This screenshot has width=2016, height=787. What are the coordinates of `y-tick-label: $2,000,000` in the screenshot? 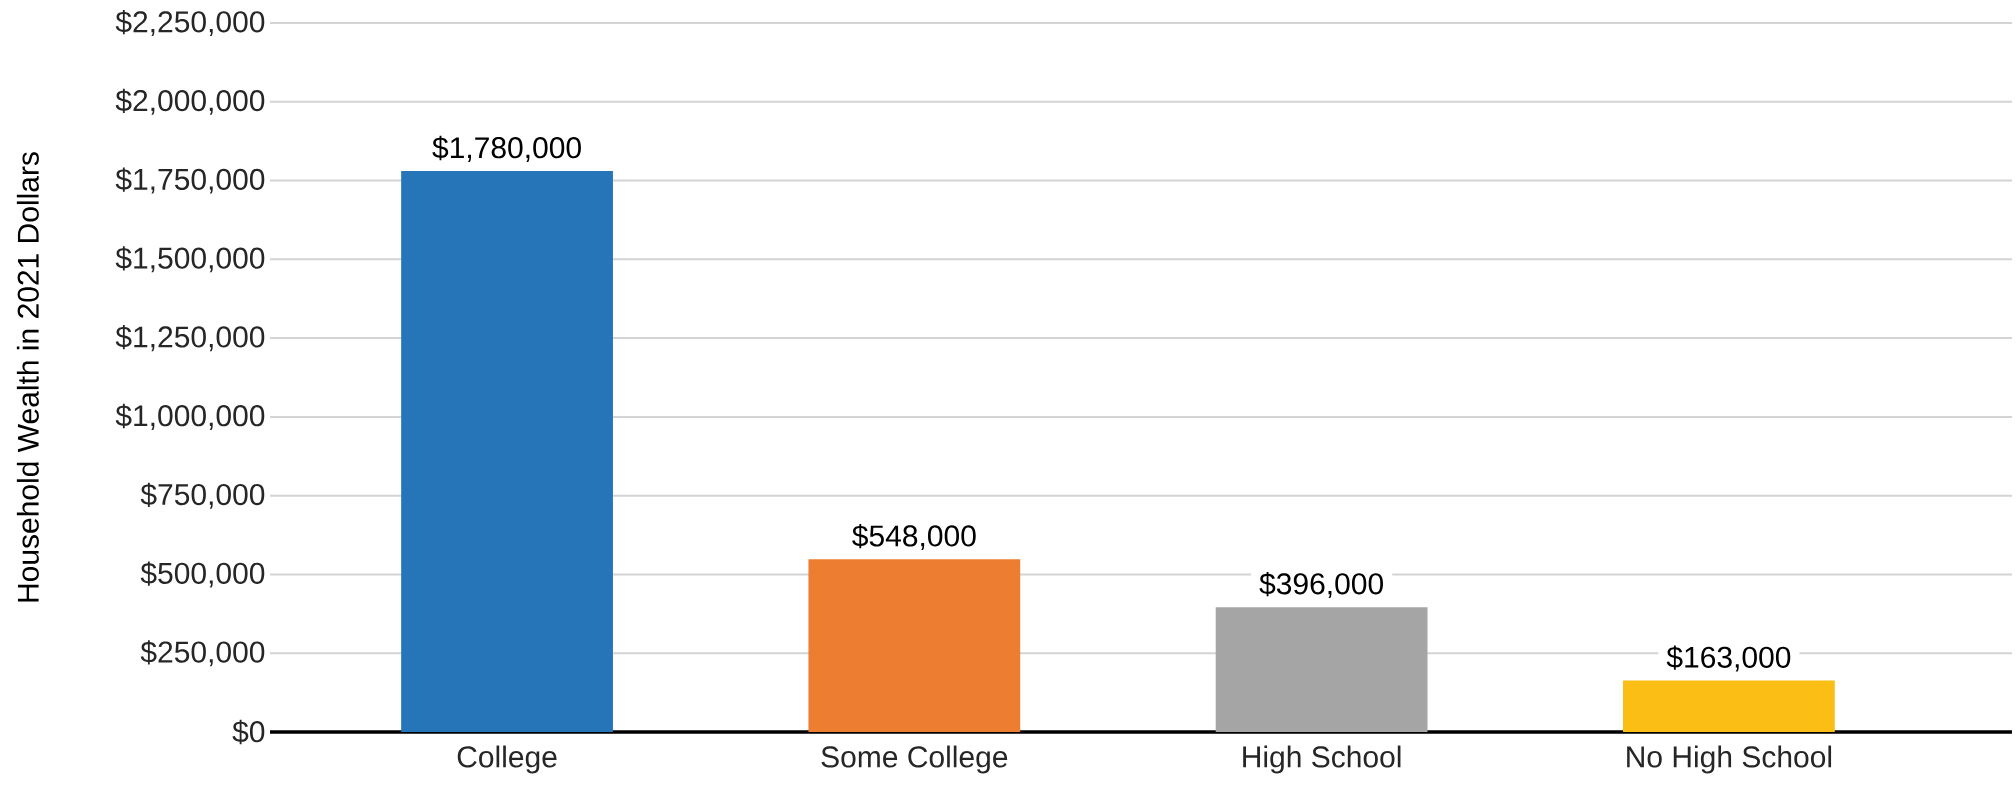 It's located at (190, 101).